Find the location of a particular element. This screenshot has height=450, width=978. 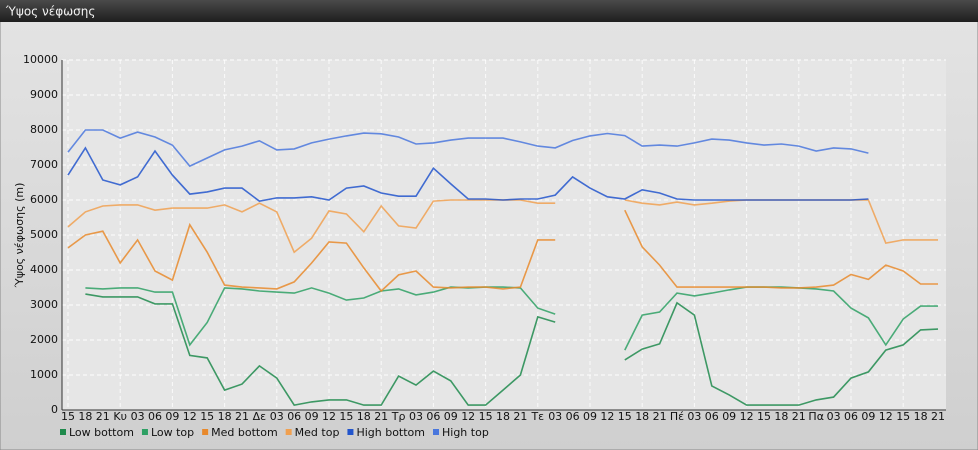

y-tick-label: 10000 is located at coordinates (40, 59).